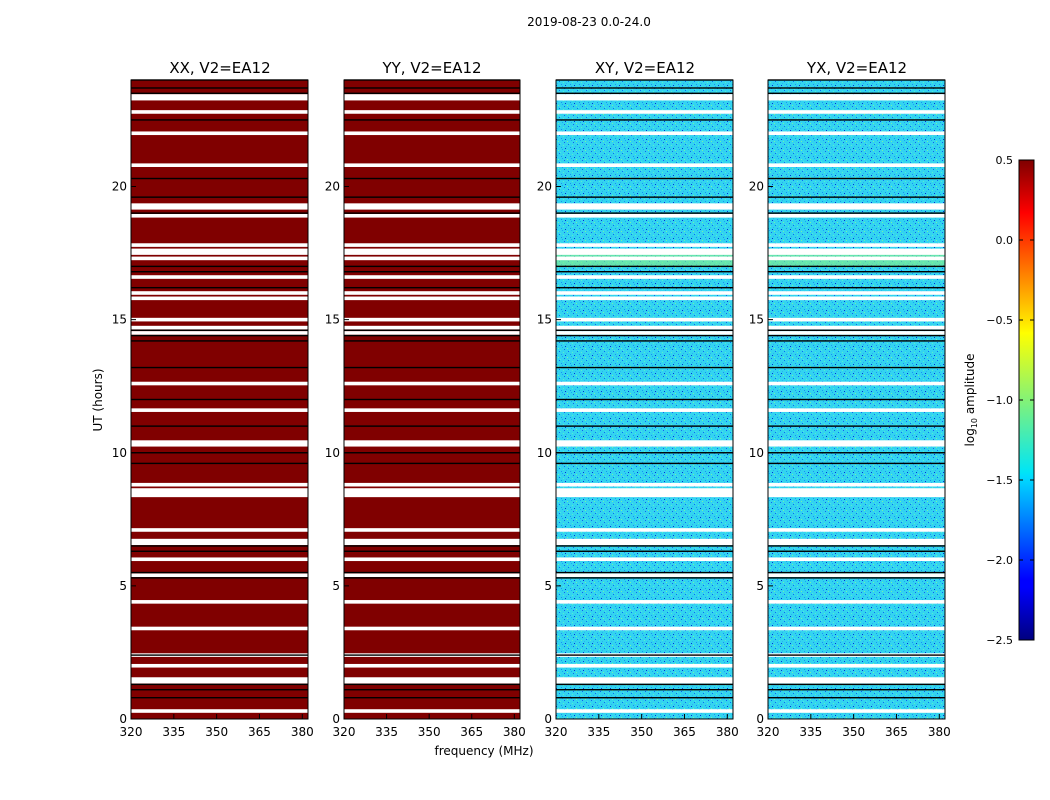  Describe the element at coordinates (259, 732) in the screenshot. I see `xtick-label-xx-3: 365` at that location.